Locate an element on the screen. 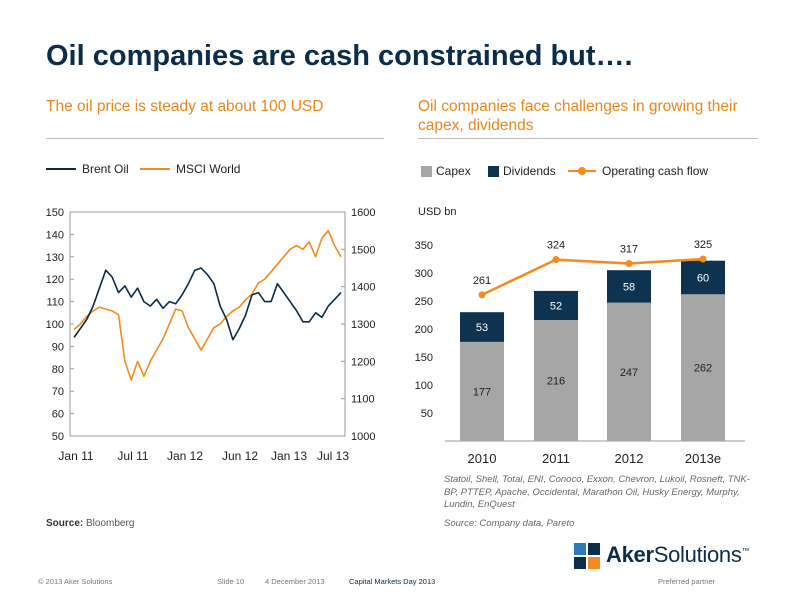 The image size is (800, 600). msci-world-line is located at coordinates (207, 305).